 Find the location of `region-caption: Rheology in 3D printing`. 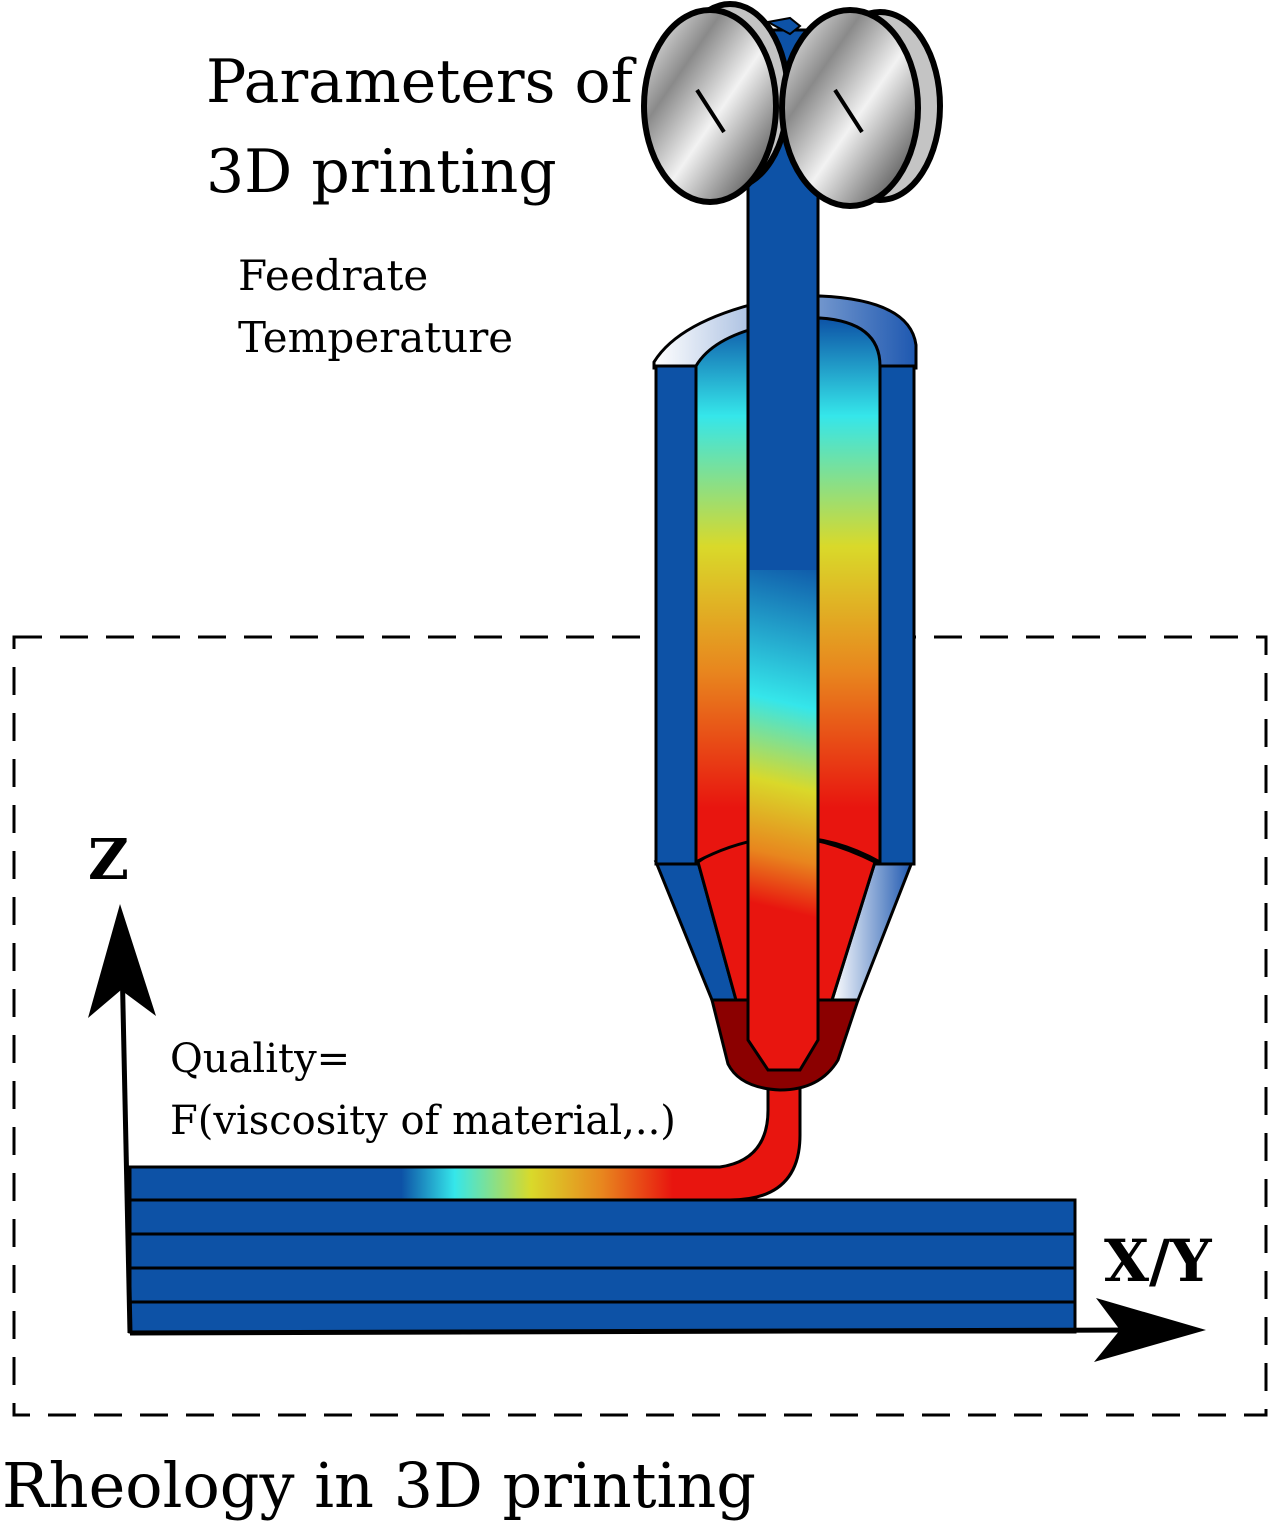

region-caption: Rheology in 3D printing is located at coordinates (379, 1485).